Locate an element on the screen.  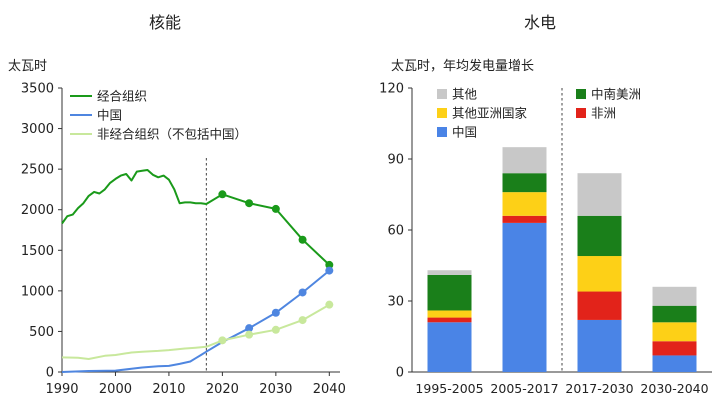
nuclear-series-1-line is located at coordinates (195, 321).